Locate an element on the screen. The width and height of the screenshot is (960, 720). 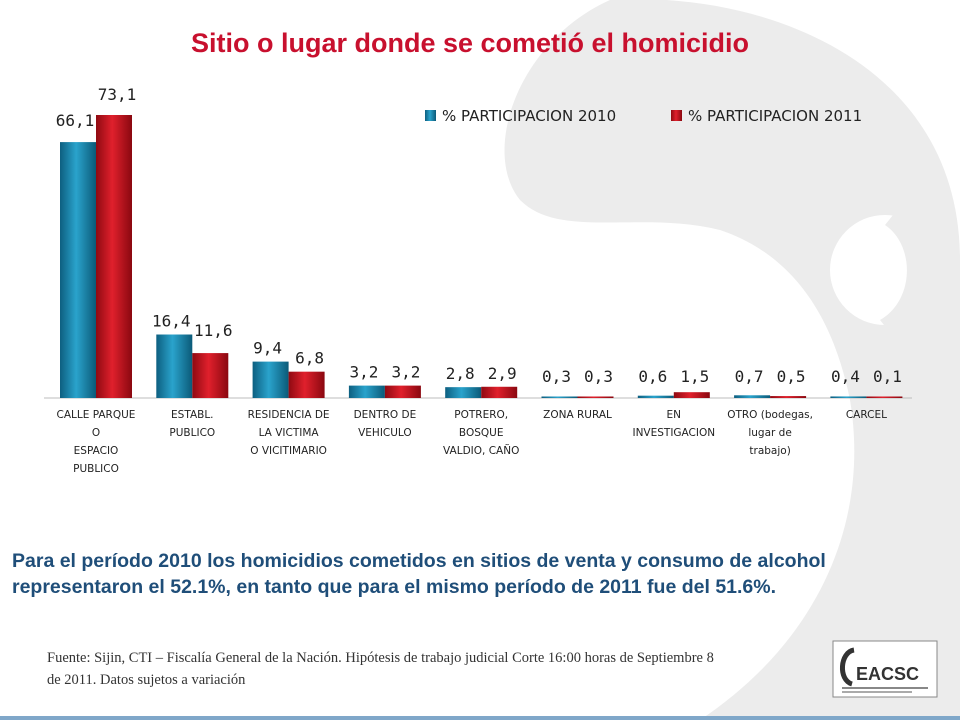
value-label-2011-5: 0,3 is located at coordinates (598, 376).